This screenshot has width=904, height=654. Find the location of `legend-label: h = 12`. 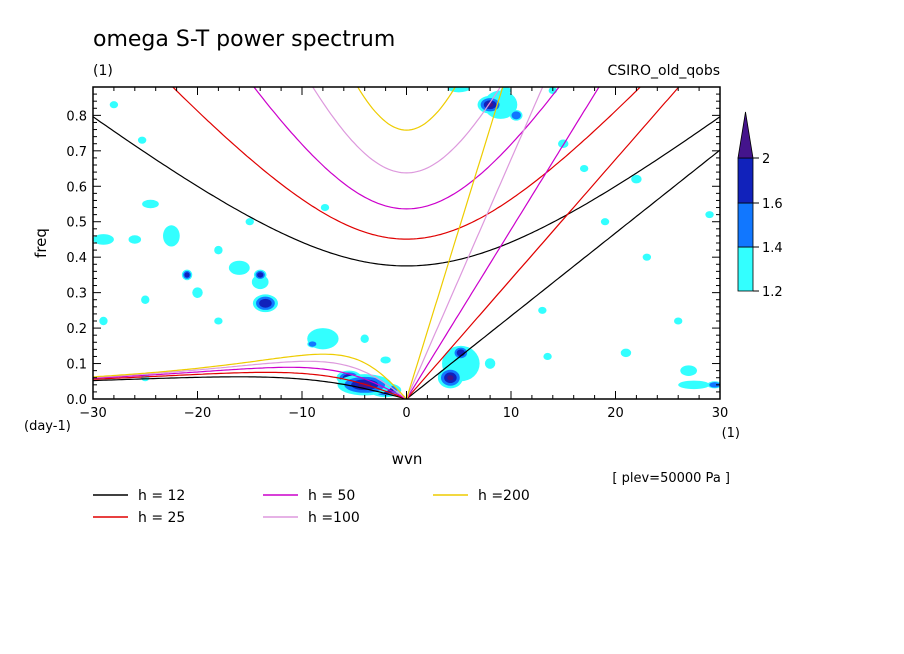

legend-label: h = 12 is located at coordinates (161, 496).